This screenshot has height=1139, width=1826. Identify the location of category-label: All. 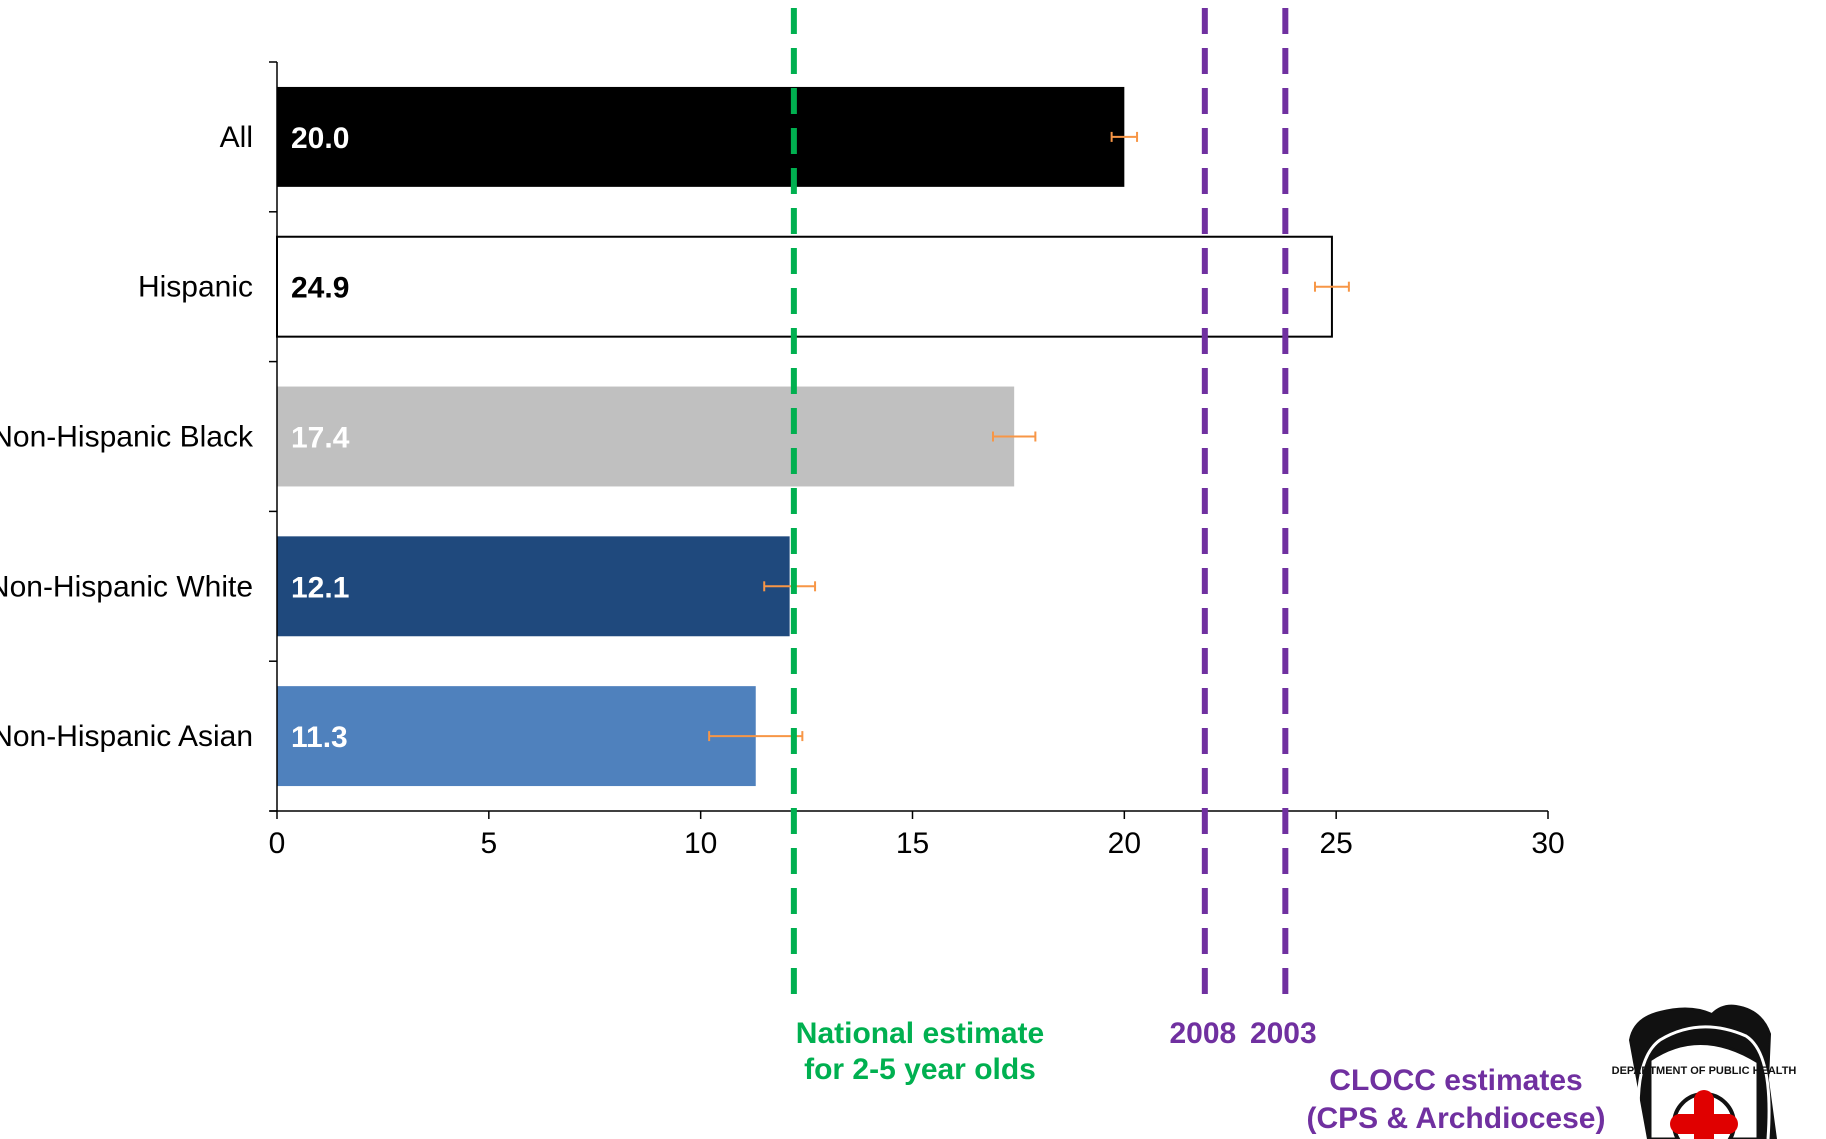
(236, 137).